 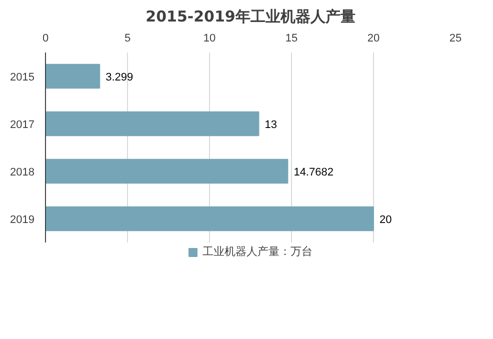 I want to click on y-tick-label: 2019, so click(x=22, y=220).